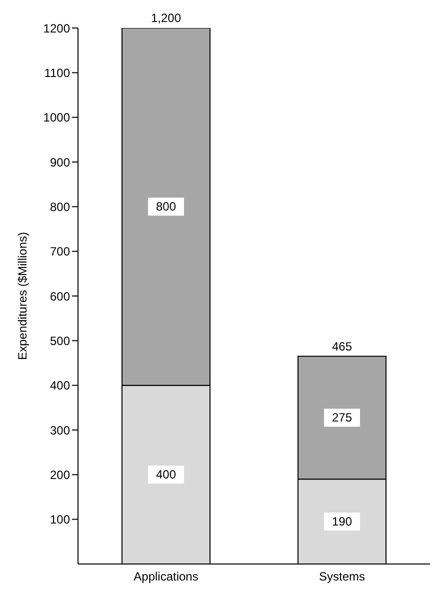 The width and height of the screenshot is (442, 606). I want to click on y-tick-label: 1200, so click(56, 28).